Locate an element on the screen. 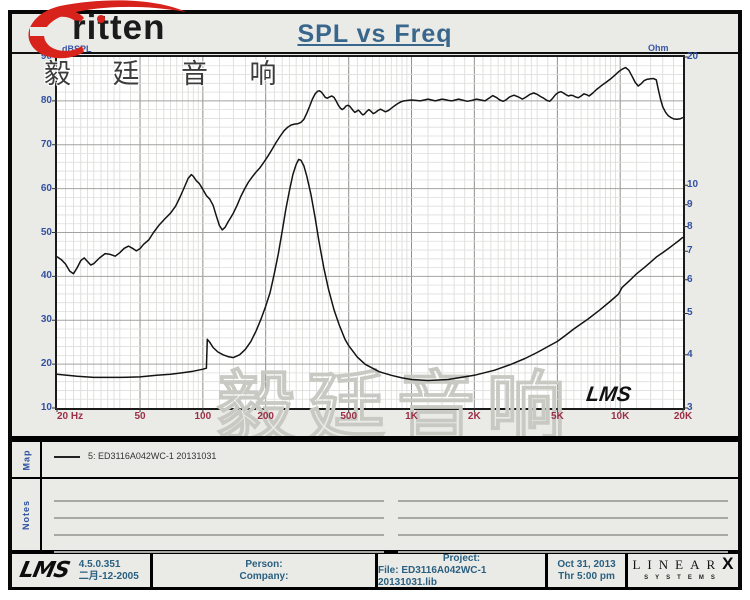  x-tick-100: 100 is located at coordinates (203, 416).